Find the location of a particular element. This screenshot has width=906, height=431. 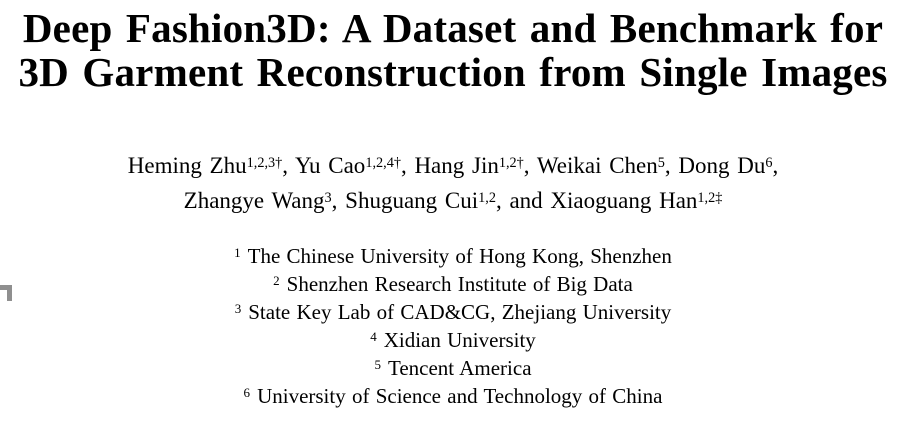

affiliation-marker: 6 is located at coordinates (247, 393).